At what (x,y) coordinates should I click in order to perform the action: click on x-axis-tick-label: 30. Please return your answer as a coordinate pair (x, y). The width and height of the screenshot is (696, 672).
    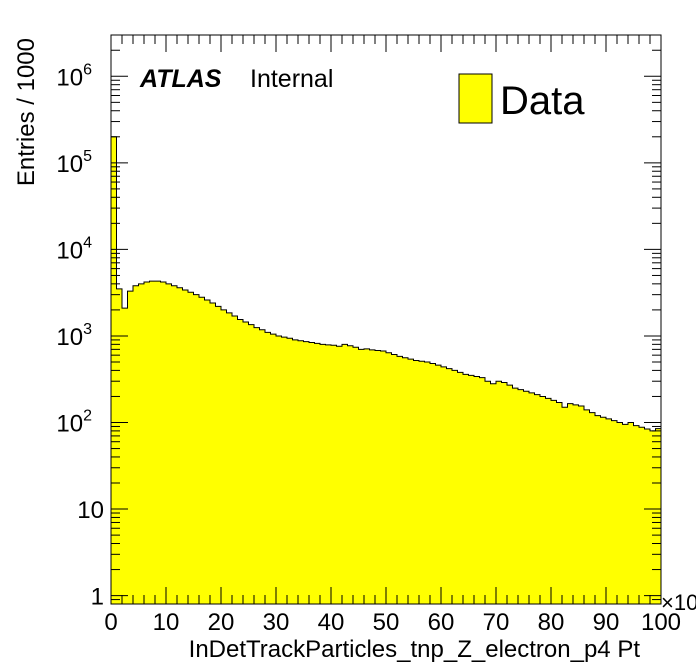
    Looking at the image, I should click on (276, 622).